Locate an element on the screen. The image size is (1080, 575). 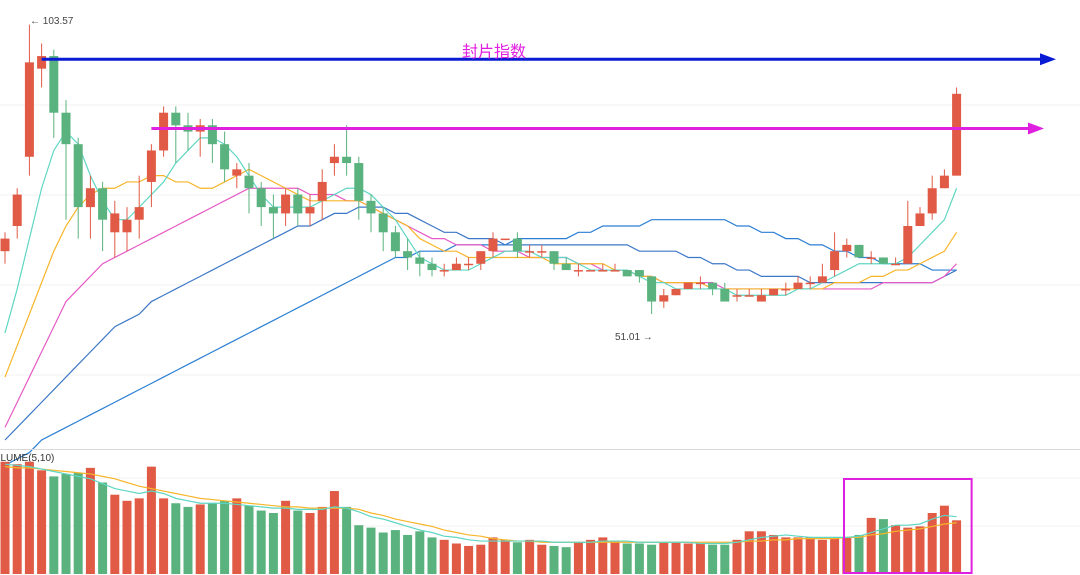
blue-arrow-head is located at coordinates (1048, 59).